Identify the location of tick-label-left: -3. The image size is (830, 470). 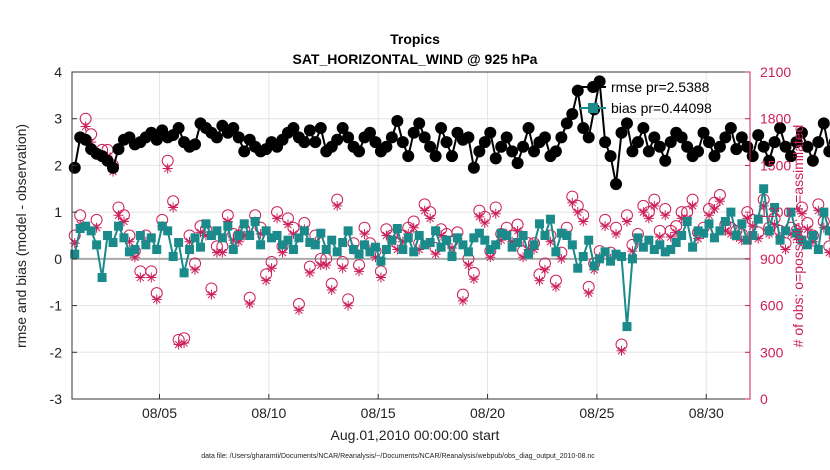
(56, 399).